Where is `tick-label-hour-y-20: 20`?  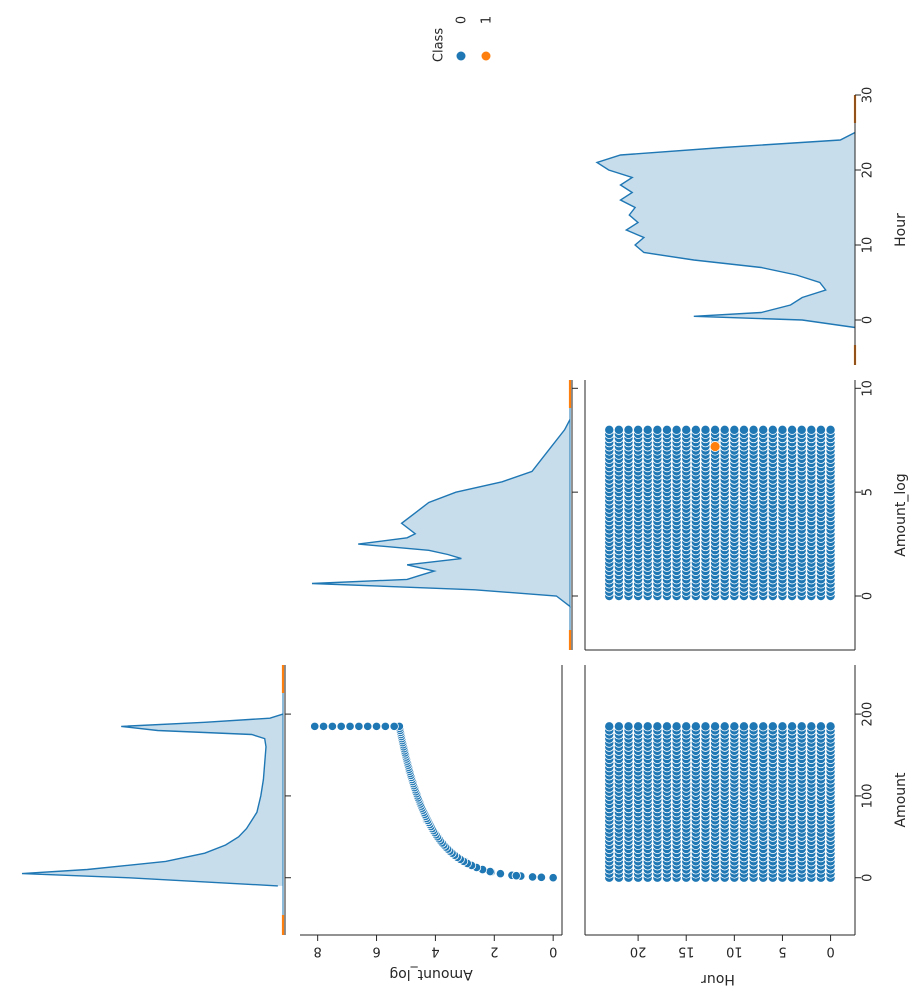
tick-label-hour-y-20: 20 is located at coordinates (638, 950).